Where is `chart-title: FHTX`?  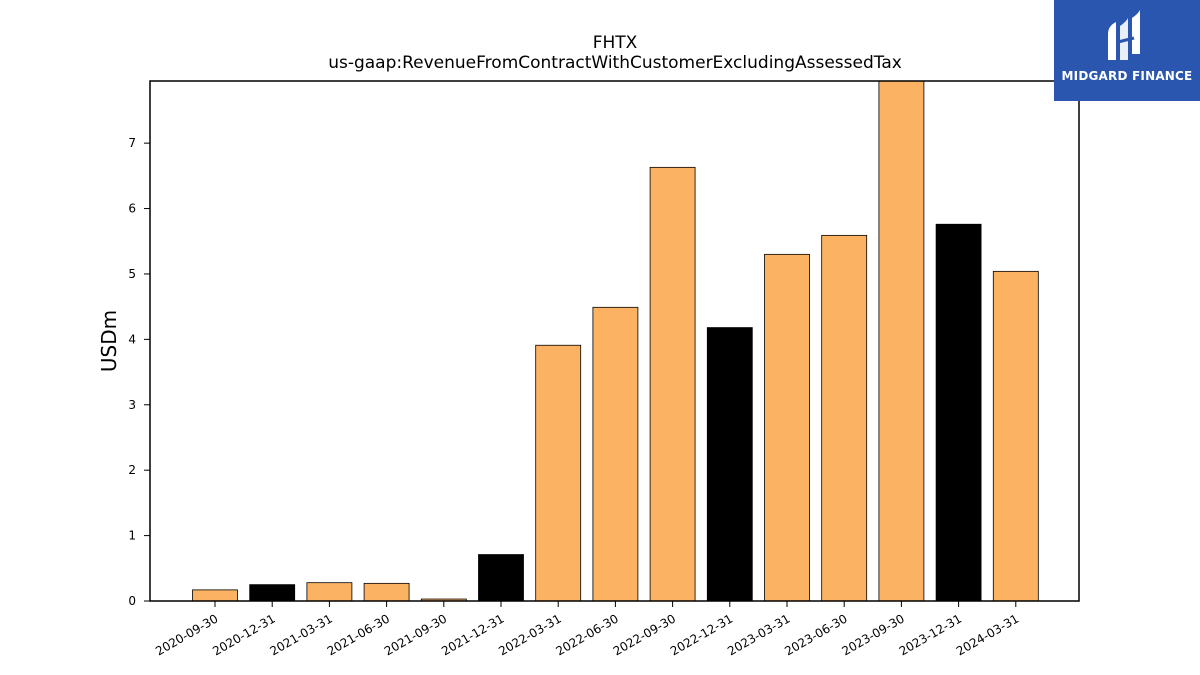
chart-title: FHTX is located at coordinates (615, 43).